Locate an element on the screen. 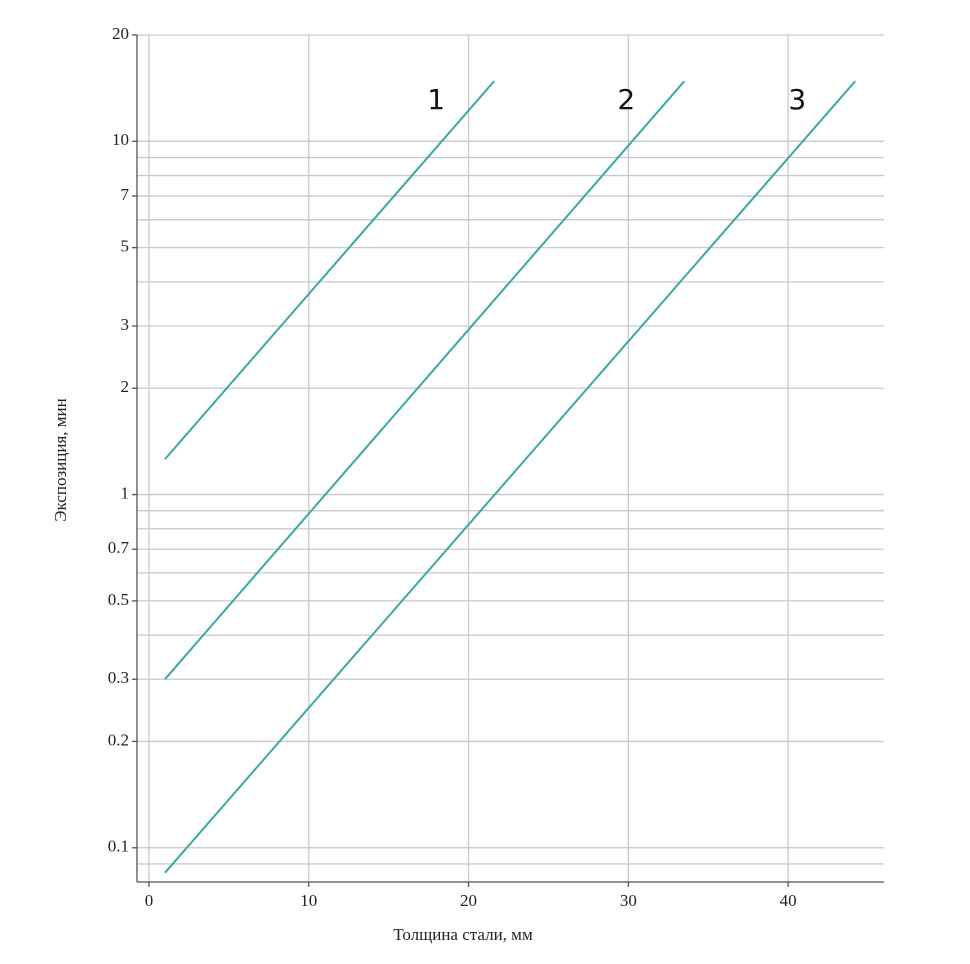 The width and height of the screenshot is (970, 964). y-tick-label: 10 is located at coordinates (120, 139).